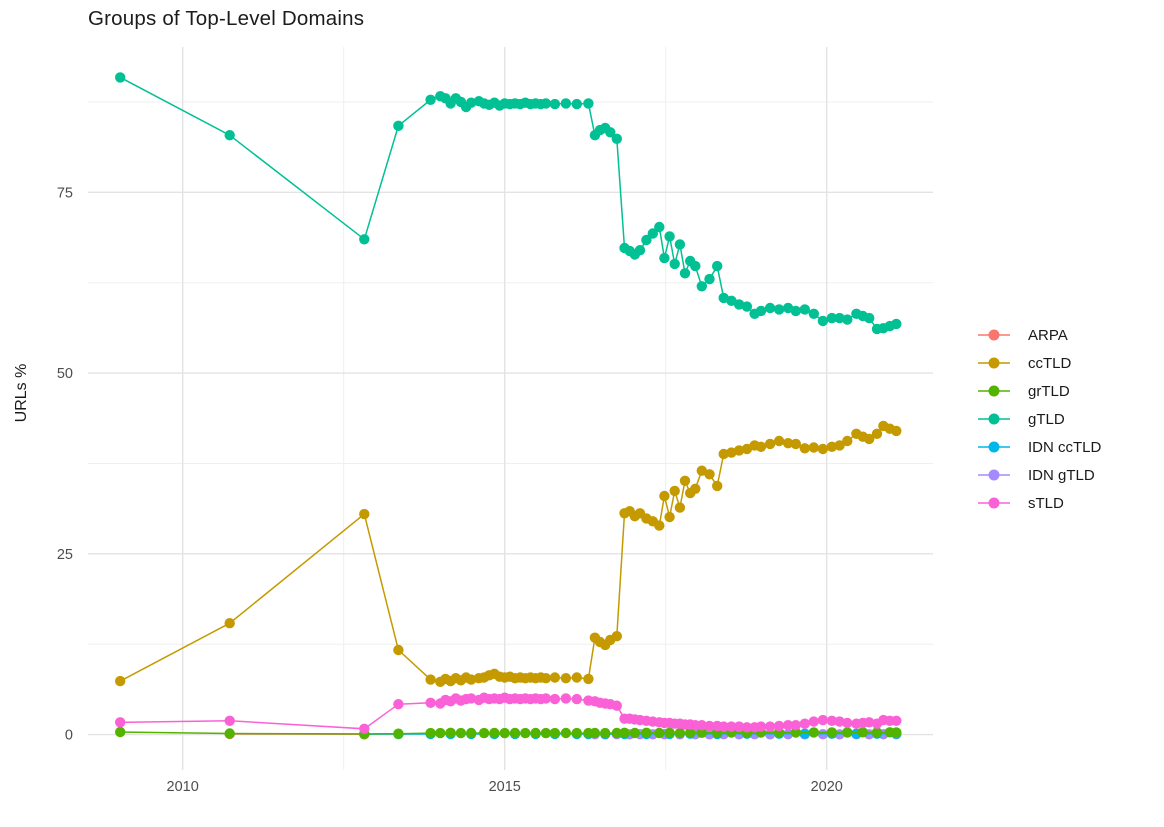 This screenshot has height=827, width=1164. I want to click on legend-label: ccTLD, so click(1050, 363).